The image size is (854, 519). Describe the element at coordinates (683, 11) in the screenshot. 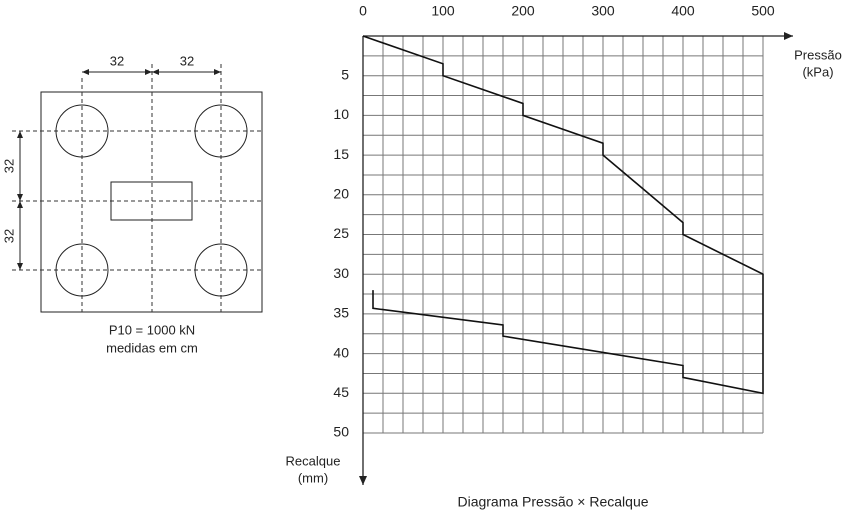

I see `x-tick-label: 400` at that location.